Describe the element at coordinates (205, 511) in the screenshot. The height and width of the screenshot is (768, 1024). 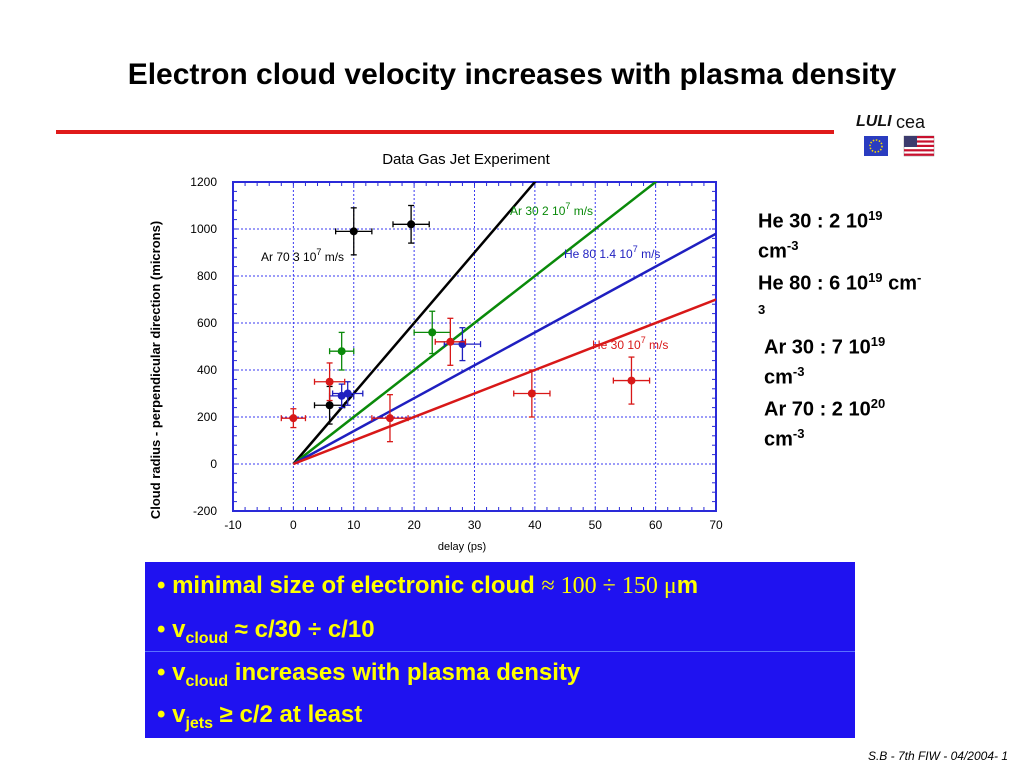
I see `y-tick-label: -200` at that location.